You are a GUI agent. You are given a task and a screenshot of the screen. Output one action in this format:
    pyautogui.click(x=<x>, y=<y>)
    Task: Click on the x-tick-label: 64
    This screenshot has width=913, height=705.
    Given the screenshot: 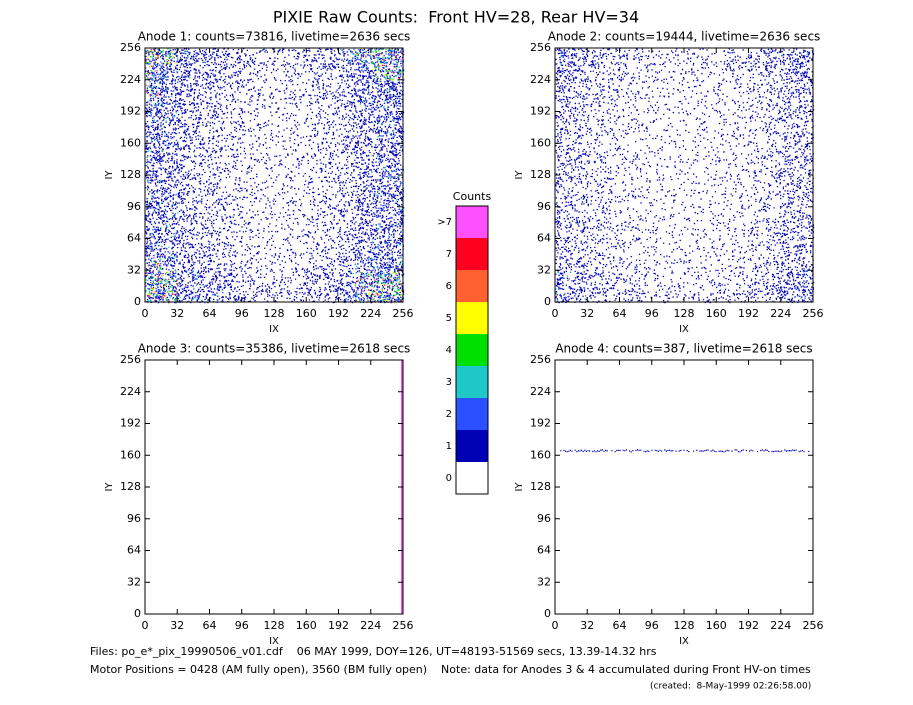 What is the action you would take?
    pyautogui.click(x=620, y=625)
    